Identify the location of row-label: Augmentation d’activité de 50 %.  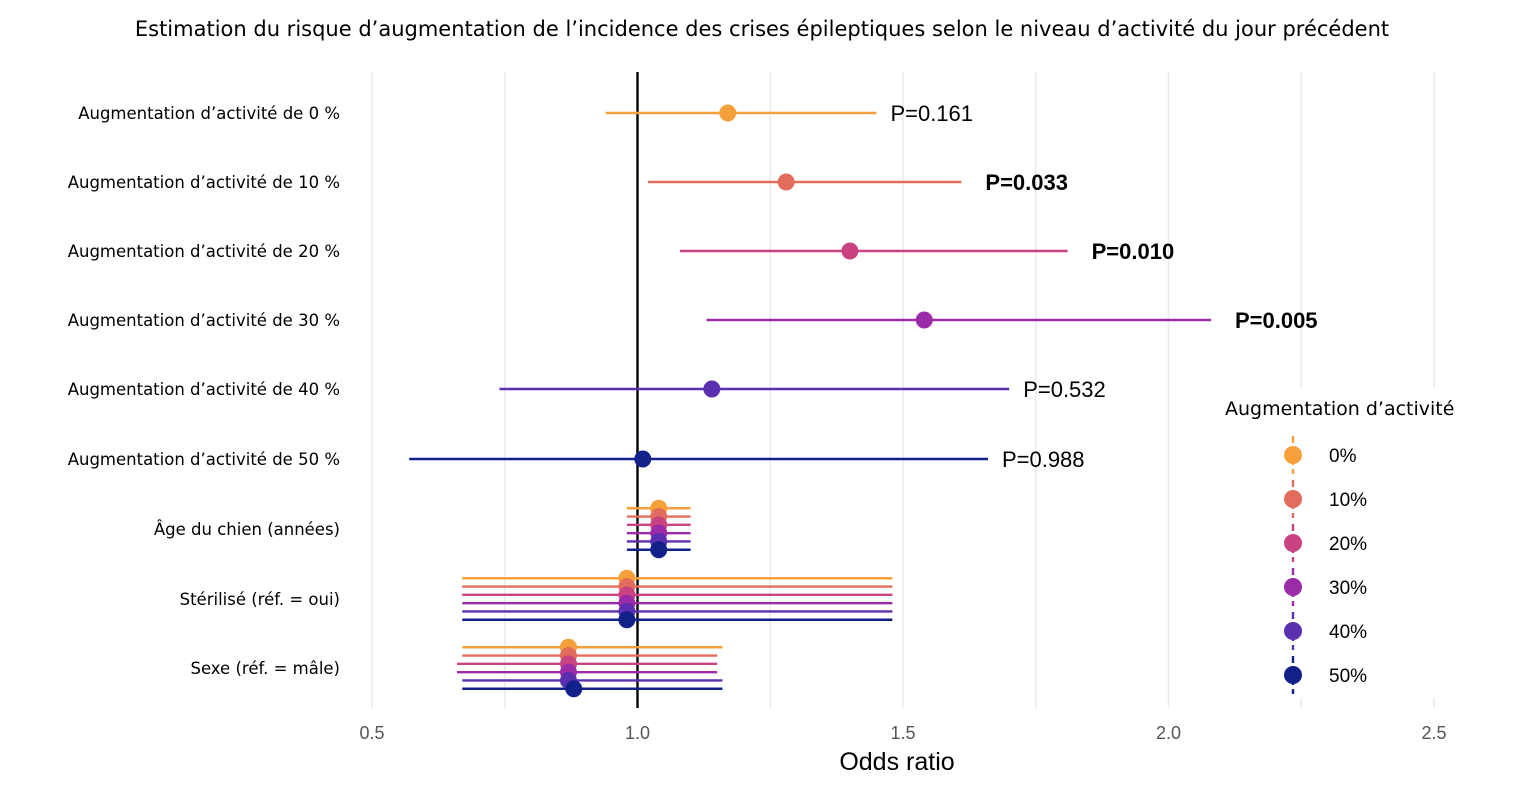
(204, 459).